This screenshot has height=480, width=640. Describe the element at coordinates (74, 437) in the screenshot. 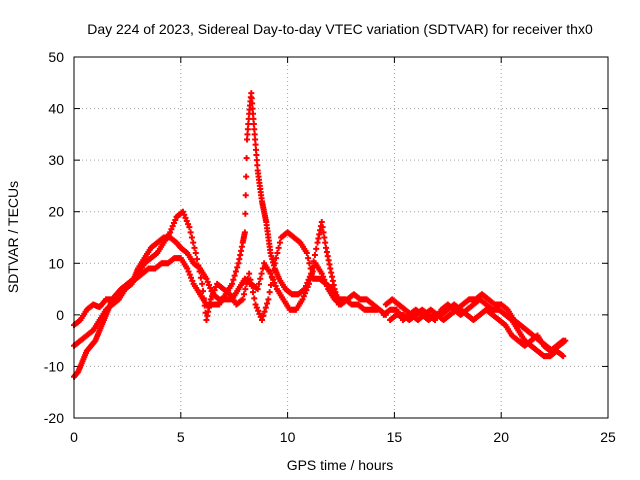

I see `x-tick-label: 0` at that location.